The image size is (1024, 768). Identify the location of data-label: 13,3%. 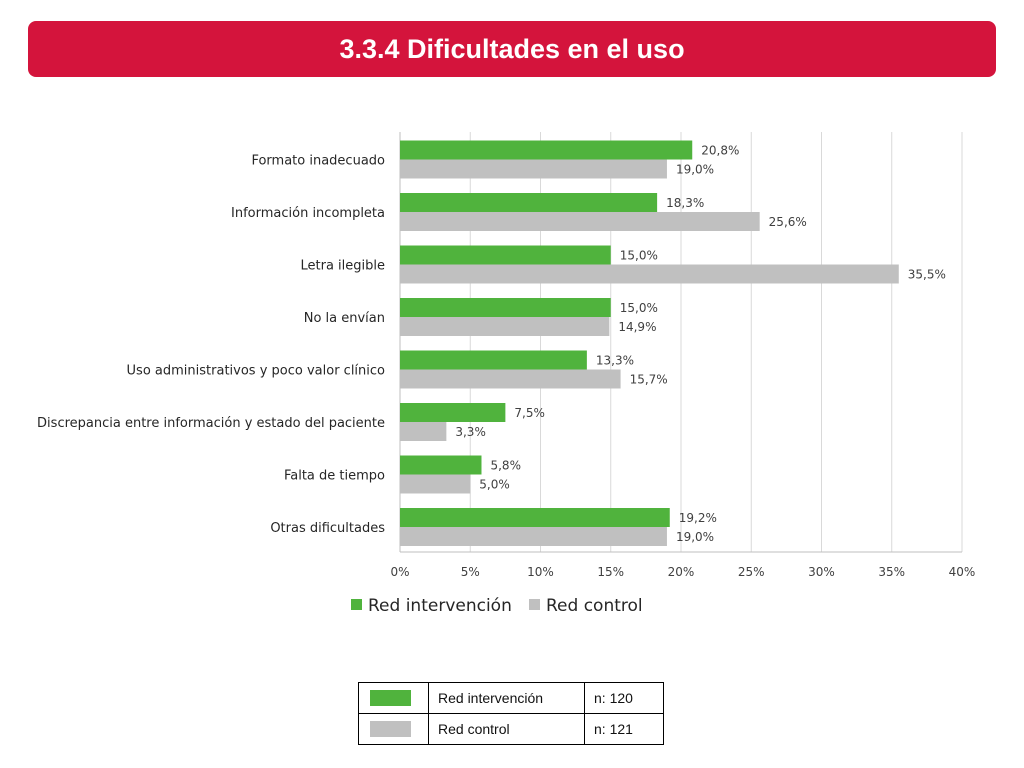
(615, 361).